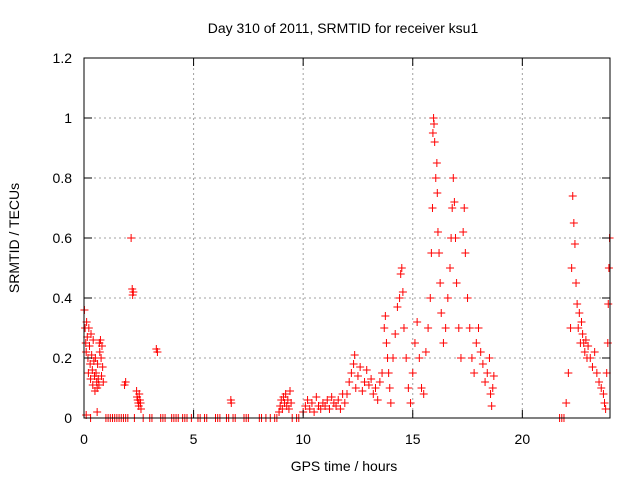 The image size is (640, 485). What do you see at coordinates (14, 238) in the screenshot?
I see `y-axis-label: SRMTID / TECUs` at bounding box center [14, 238].